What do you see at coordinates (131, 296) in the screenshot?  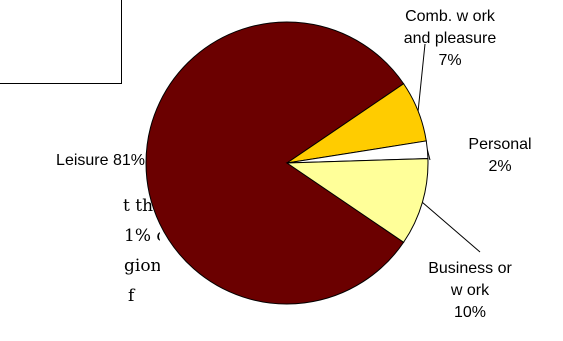 I see `body-text-line: f` at bounding box center [131, 296].